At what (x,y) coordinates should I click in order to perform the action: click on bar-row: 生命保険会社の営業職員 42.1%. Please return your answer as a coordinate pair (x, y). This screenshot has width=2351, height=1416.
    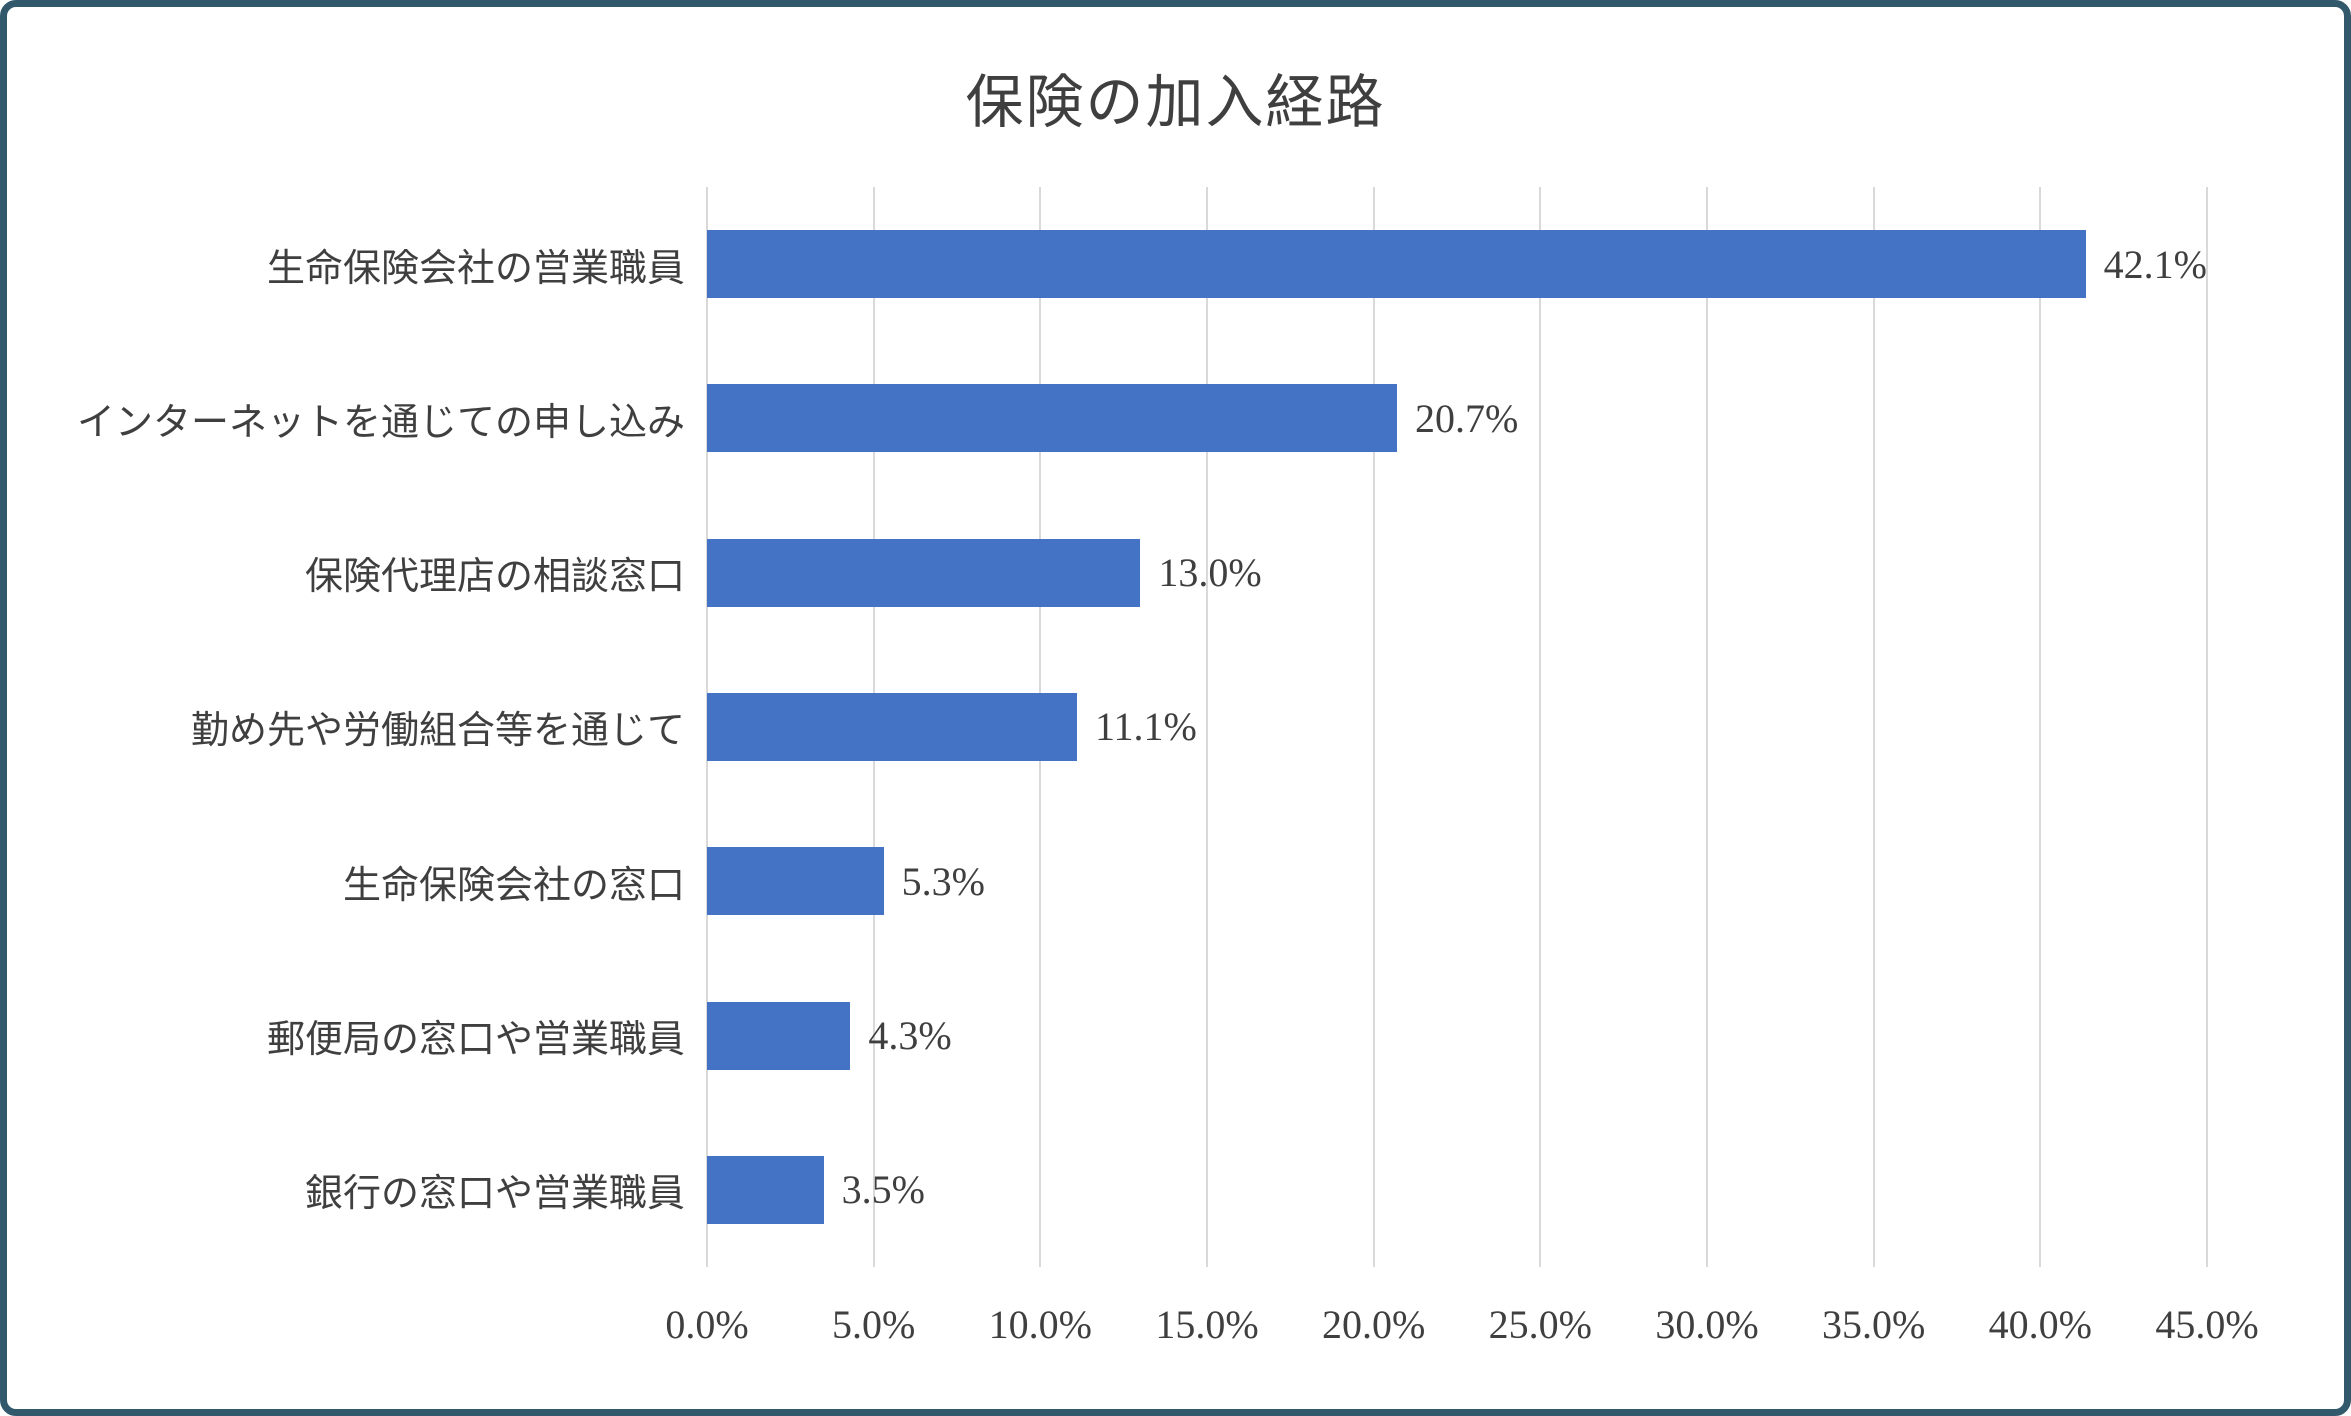
    Looking at the image, I should click on (1175, 264).